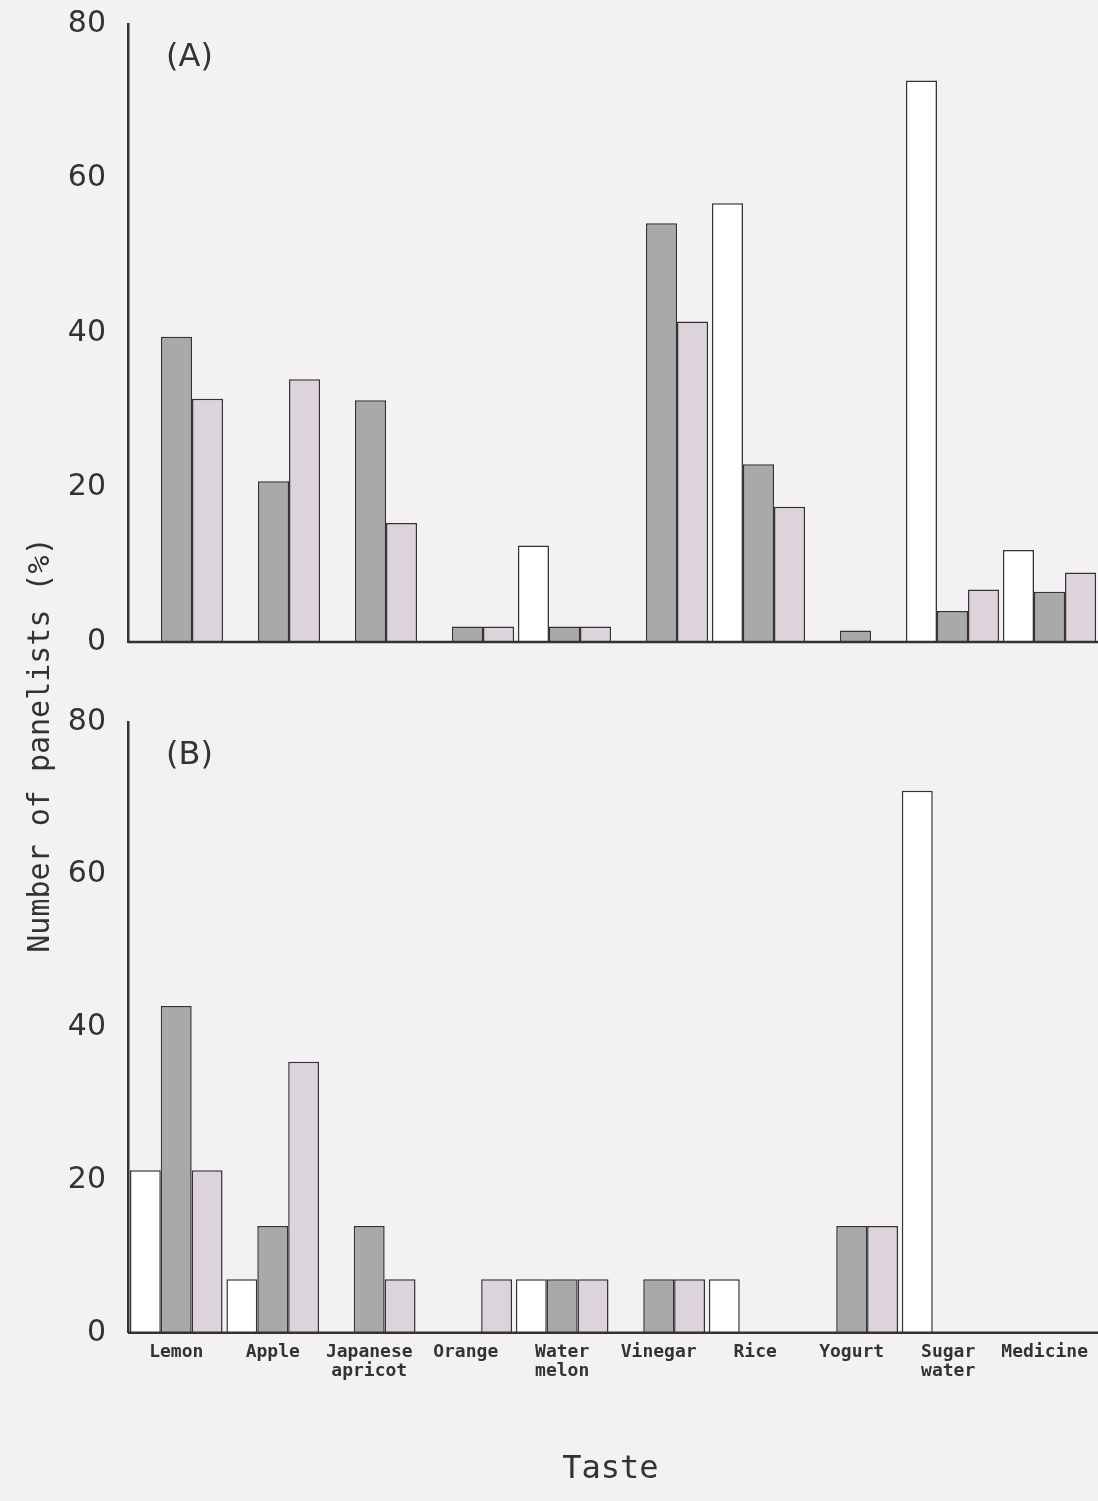 The width and height of the screenshot is (1098, 1501). I want to click on x-tick-label: Sugar water, so click(948, 1359).